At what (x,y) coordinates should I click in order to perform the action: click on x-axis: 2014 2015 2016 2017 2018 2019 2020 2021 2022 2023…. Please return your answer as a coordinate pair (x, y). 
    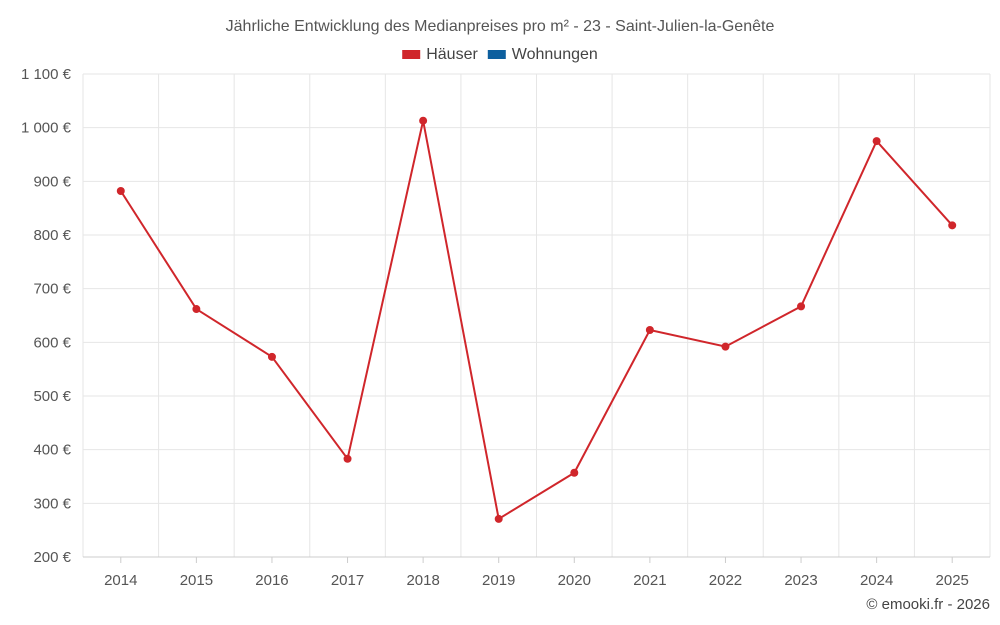
    Looking at the image, I should click on (536, 573).